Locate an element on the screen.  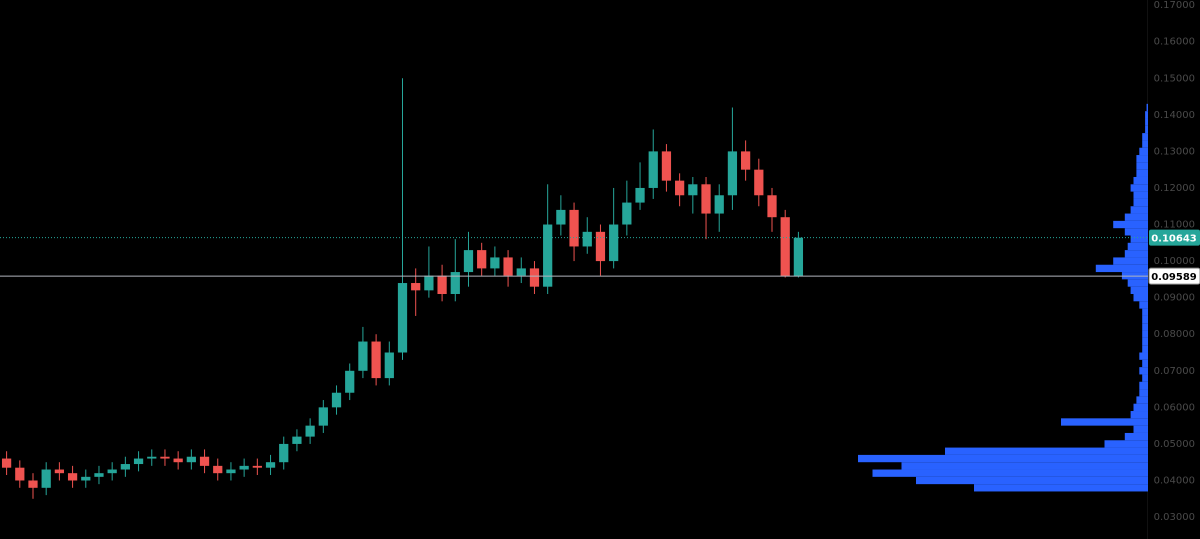
y-tick-label: 0.09000 is located at coordinates (1174, 298).